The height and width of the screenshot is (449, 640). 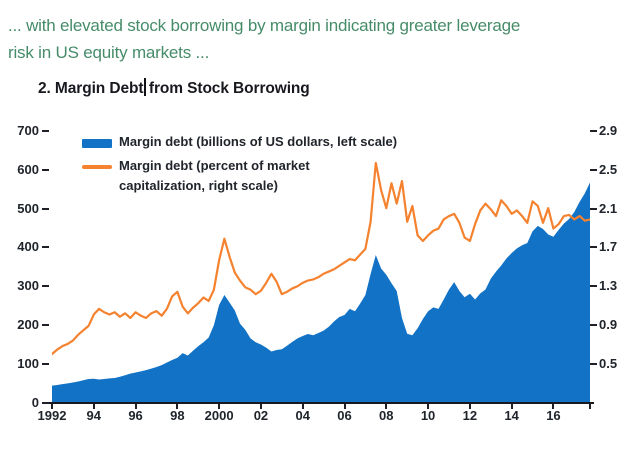 What do you see at coordinates (344, 415) in the screenshot?
I see `x-axis-label: 06` at bounding box center [344, 415].